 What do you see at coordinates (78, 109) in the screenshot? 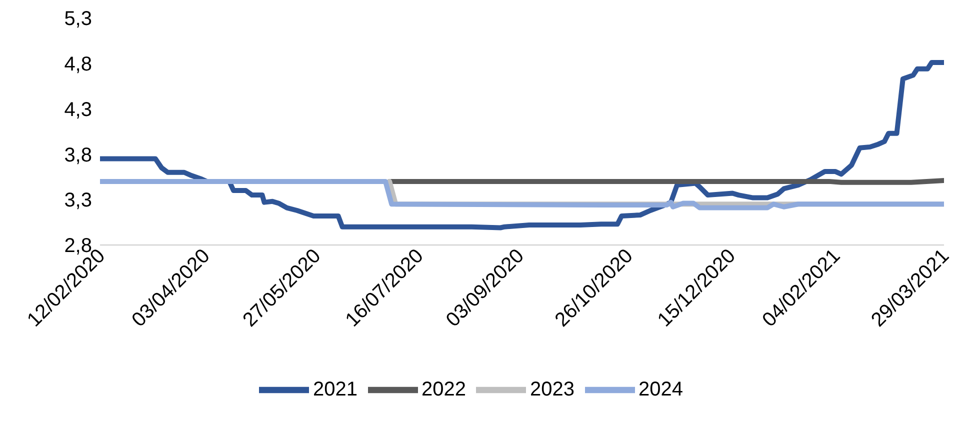
I see `y-tick-label: 4,3` at bounding box center [78, 109].